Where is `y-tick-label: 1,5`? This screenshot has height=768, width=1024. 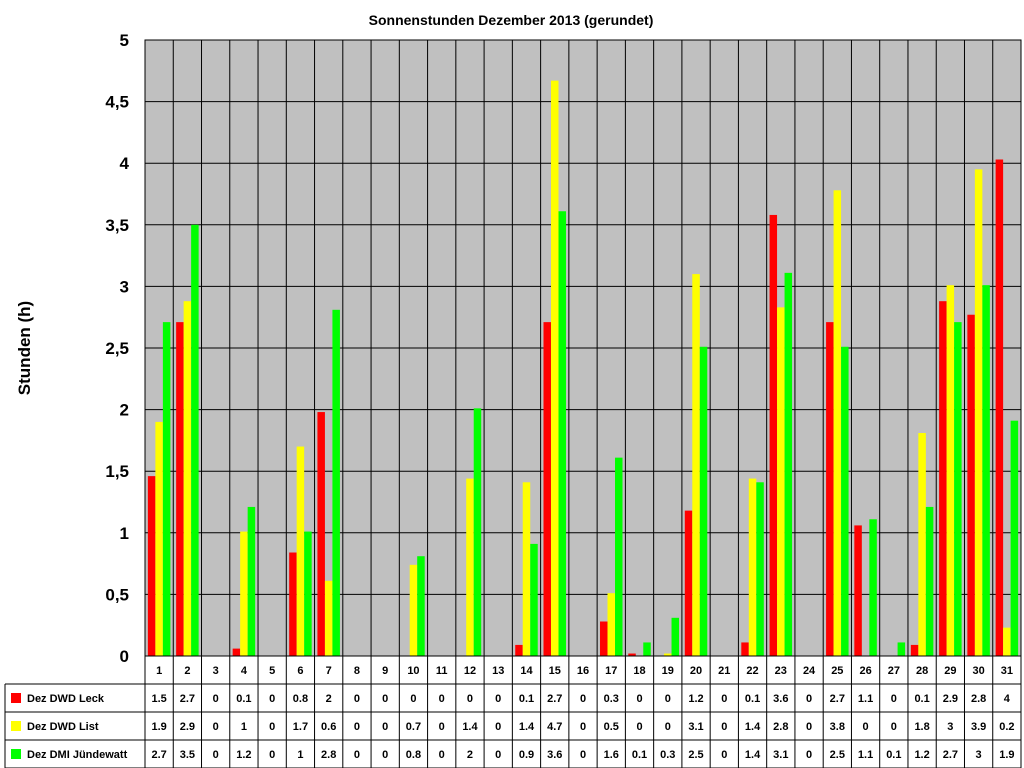 y-tick-label: 1,5 is located at coordinates (117, 471).